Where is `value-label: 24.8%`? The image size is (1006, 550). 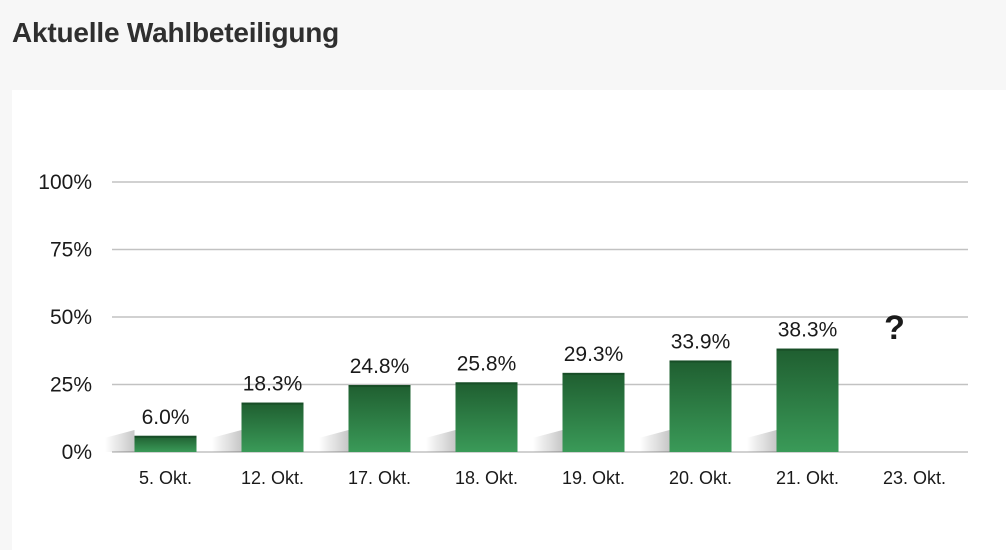 value-label: 24.8% is located at coordinates (380, 366).